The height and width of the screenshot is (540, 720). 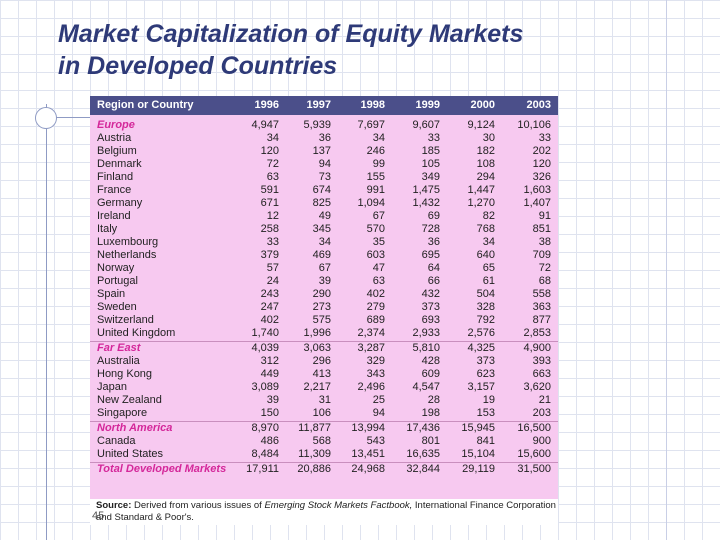 I want to click on table-cell: 841, so click(x=485, y=441).